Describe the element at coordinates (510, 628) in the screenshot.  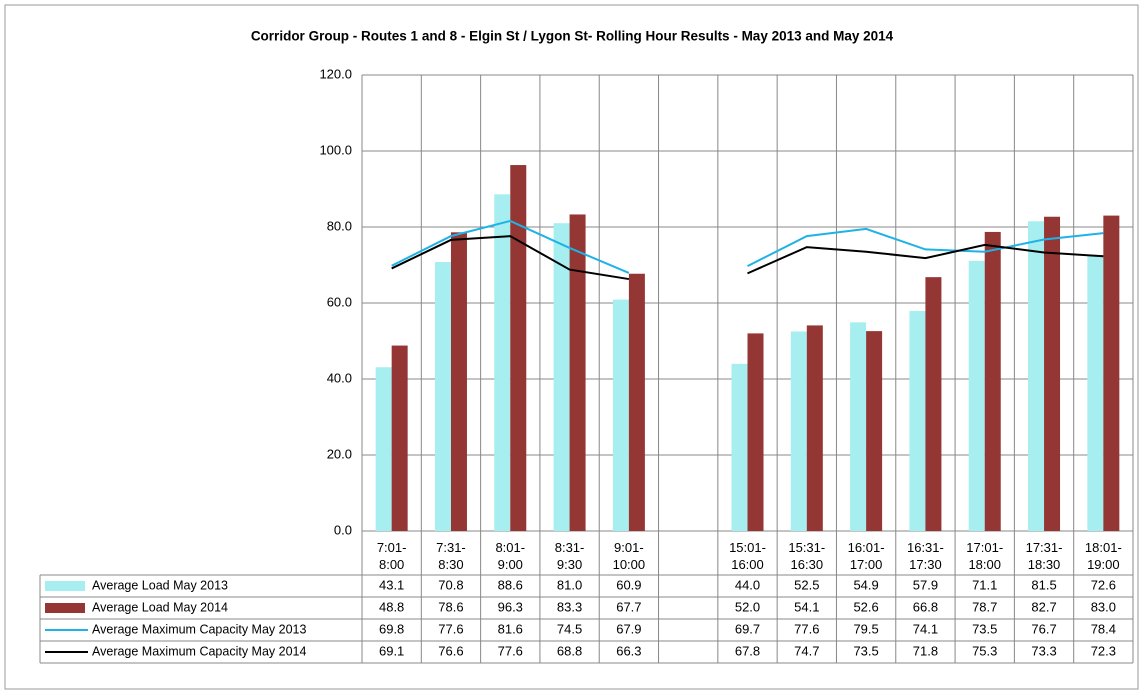
I see `table-value: 81.6` at that location.